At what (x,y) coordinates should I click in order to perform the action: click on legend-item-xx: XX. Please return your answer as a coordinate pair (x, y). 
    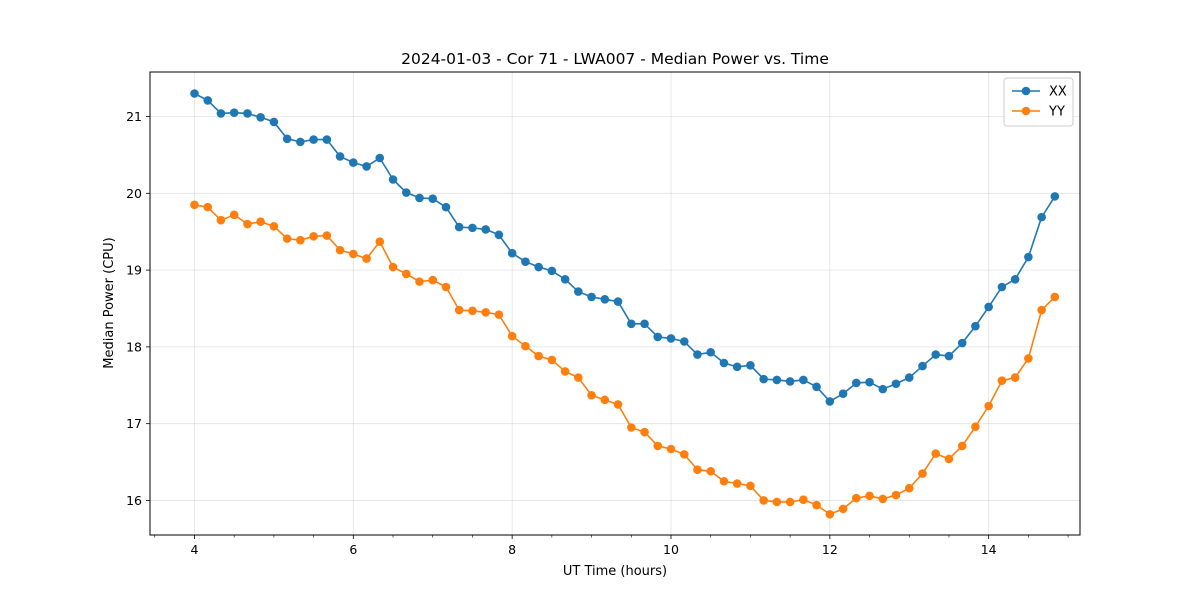
    Looking at the image, I should click on (1039, 92).